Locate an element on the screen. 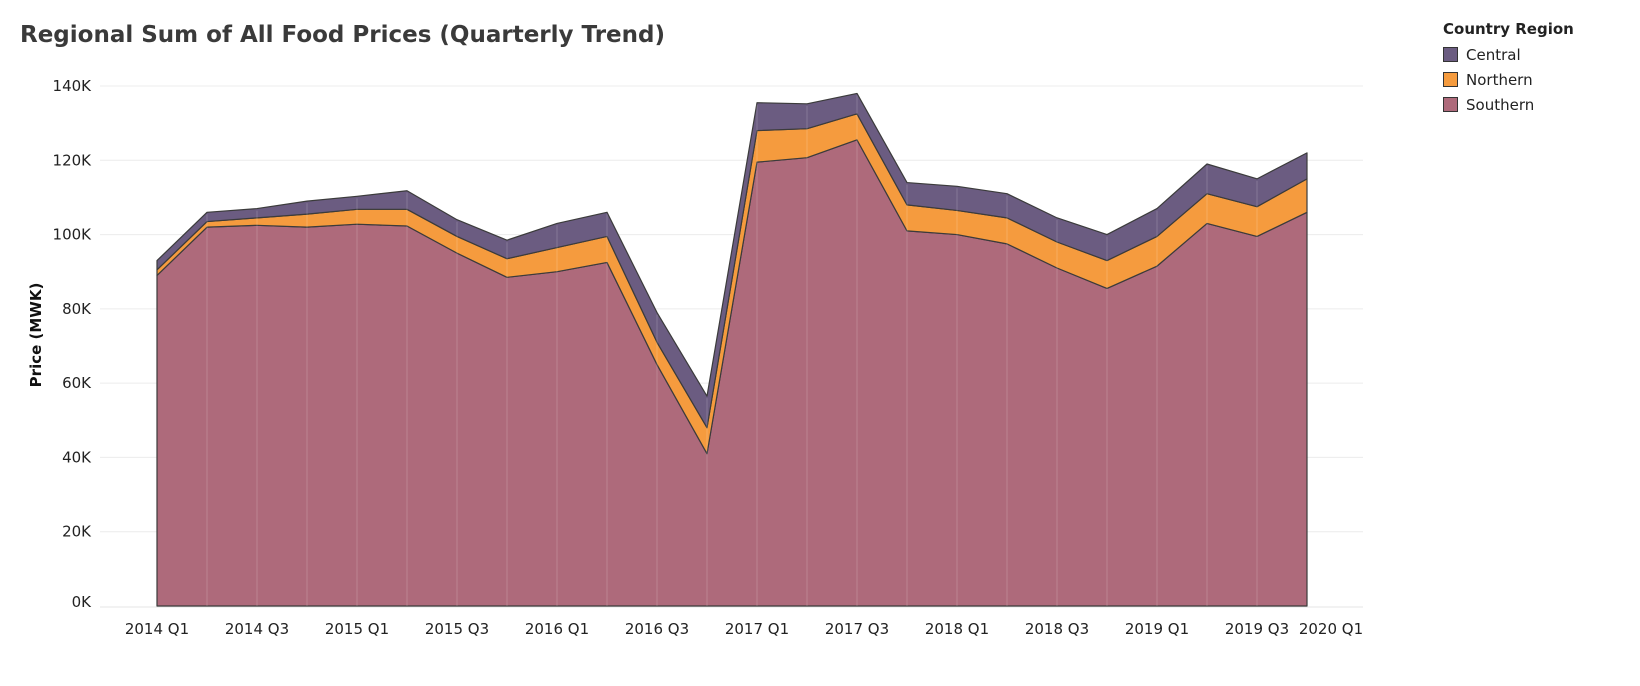 Image resolution: width=1640 pixels, height=686 pixels. y-tick-label: 100K is located at coordinates (73, 235).